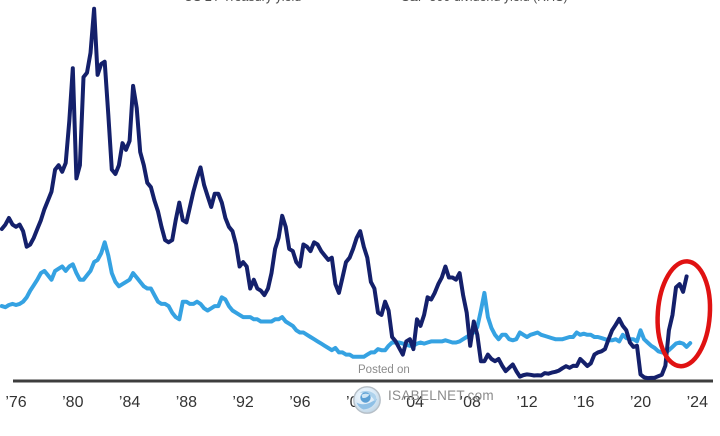 Image resolution: width=720 pixels, height=436 pixels. Describe the element at coordinates (640, 402) in the screenshot. I see `x-tick-label: ’20` at that location.